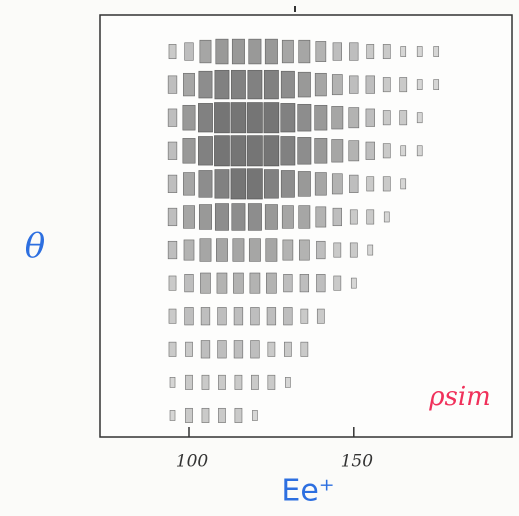 The width and height of the screenshot is (519, 516). What do you see at coordinates (459, 397) in the screenshot?
I see `annotation: ρsim` at bounding box center [459, 397].